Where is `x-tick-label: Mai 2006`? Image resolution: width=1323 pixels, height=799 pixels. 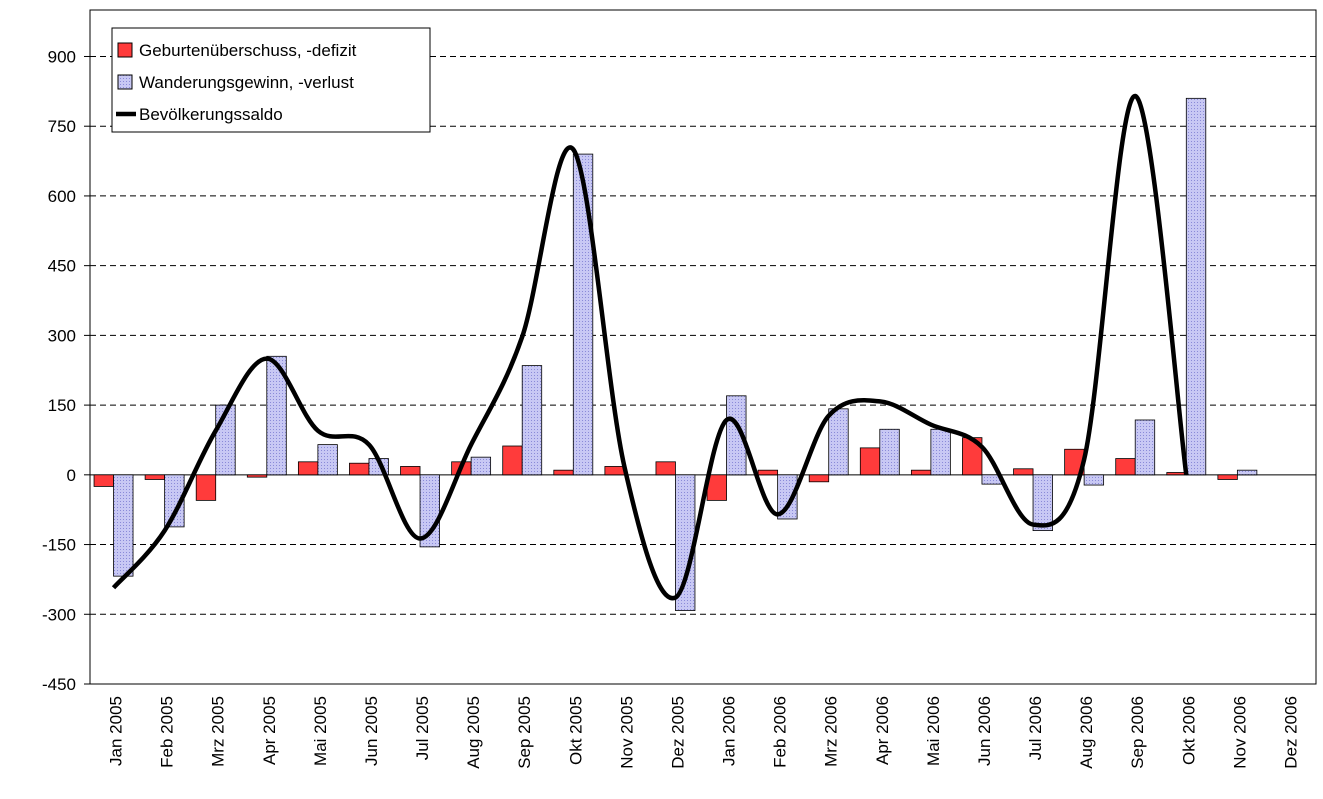 x-tick-label: Mai 2006 is located at coordinates (933, 731).